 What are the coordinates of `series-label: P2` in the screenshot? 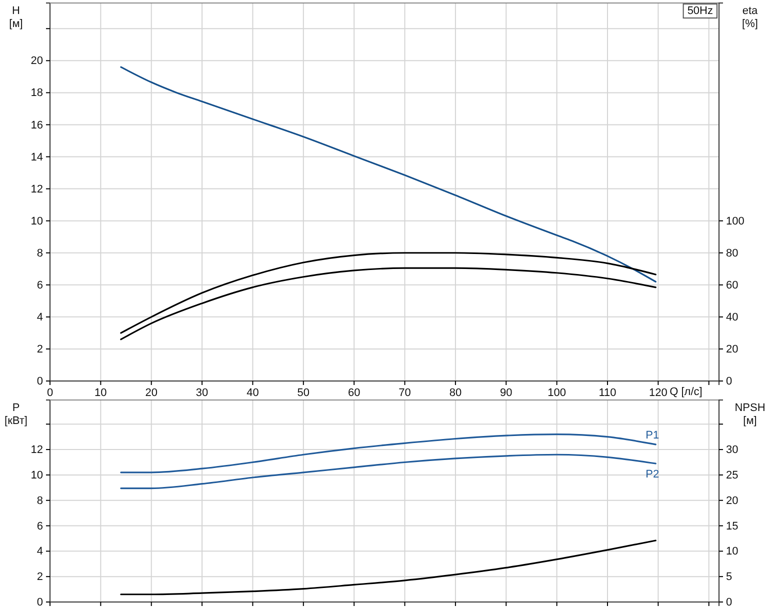 It's located at (653, 474).